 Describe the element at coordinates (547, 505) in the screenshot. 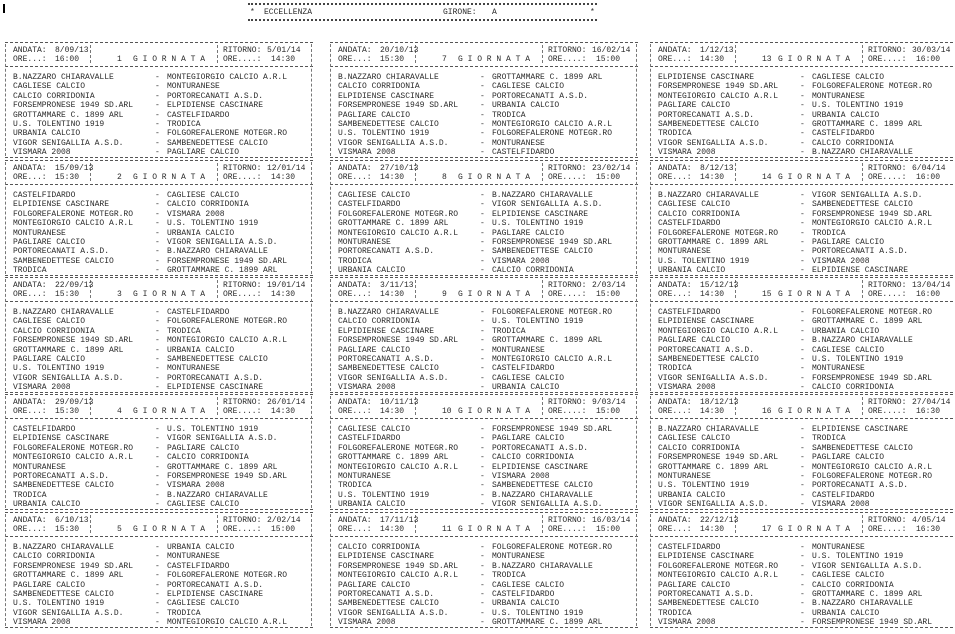

I see `away-team: VIGOR SENIGALLIA A.S.D.` at that location.